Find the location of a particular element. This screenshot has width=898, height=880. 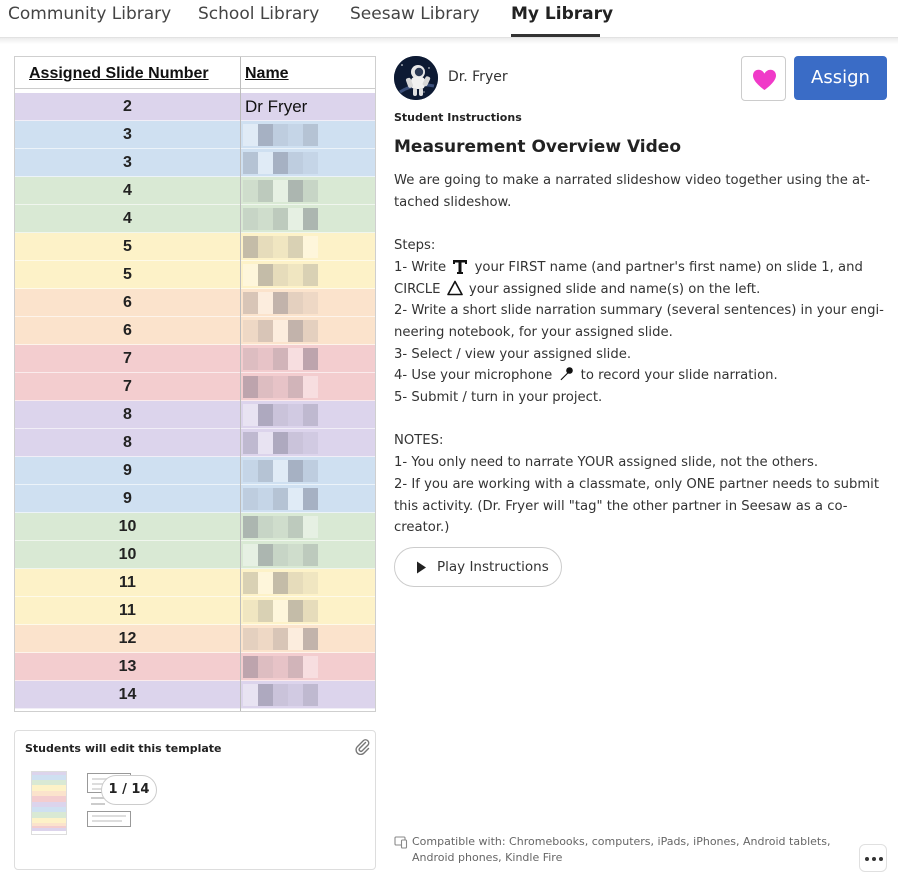

sheet-divider is located at coordinates (240, 384).